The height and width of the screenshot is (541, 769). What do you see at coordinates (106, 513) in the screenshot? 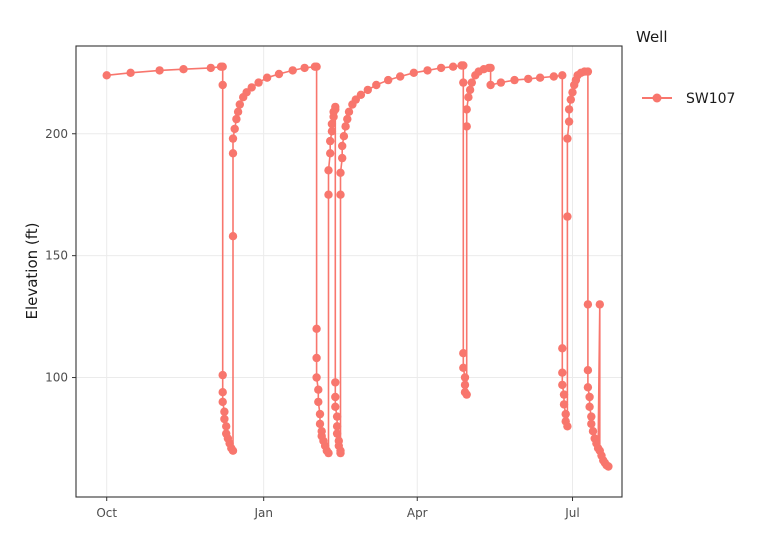
I see `x-tick-label: Oct` at bounding box center [106, 513].